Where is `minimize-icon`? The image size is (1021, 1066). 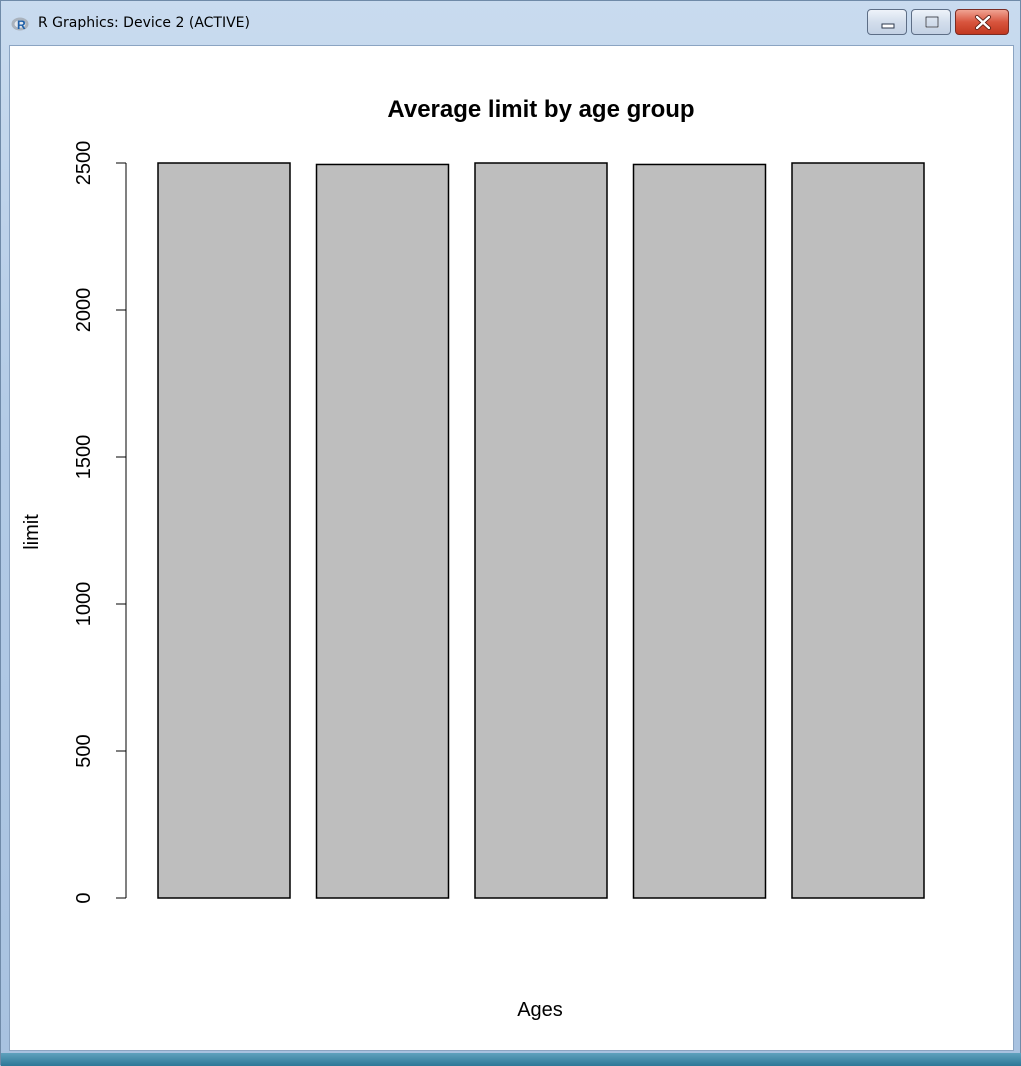 minimize-icon is located at coordinates (888, 26).